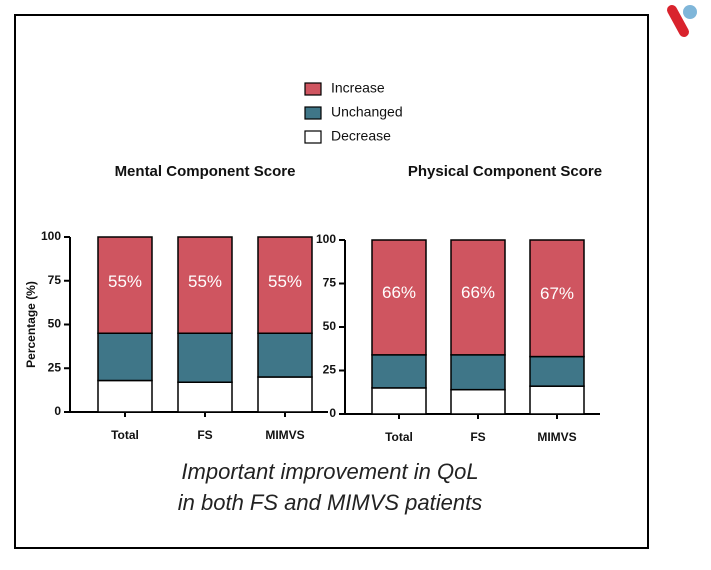  What do you see at coordinates (682, 21) in the screenshot?
I see `logo` at bounding box center [682, 21].